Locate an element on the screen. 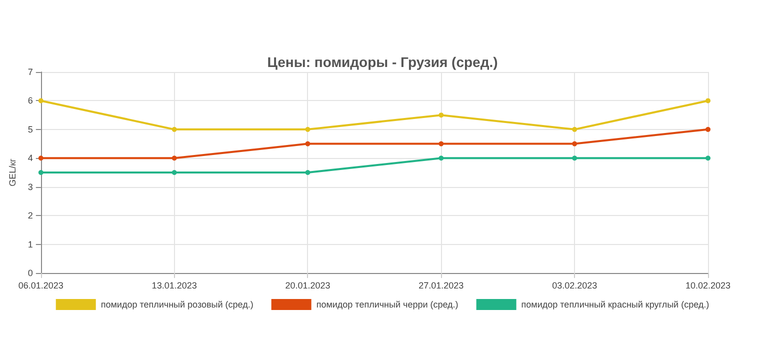  legend-label: помидор тепличный черри (сред.) is located at coordinates (387, 305).